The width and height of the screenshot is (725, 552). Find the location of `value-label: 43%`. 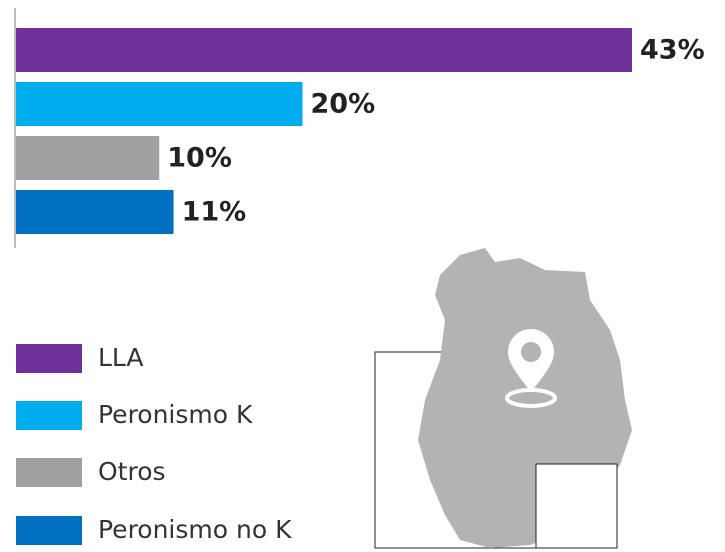

value-label: 43% is located at coordinates (672, 50).